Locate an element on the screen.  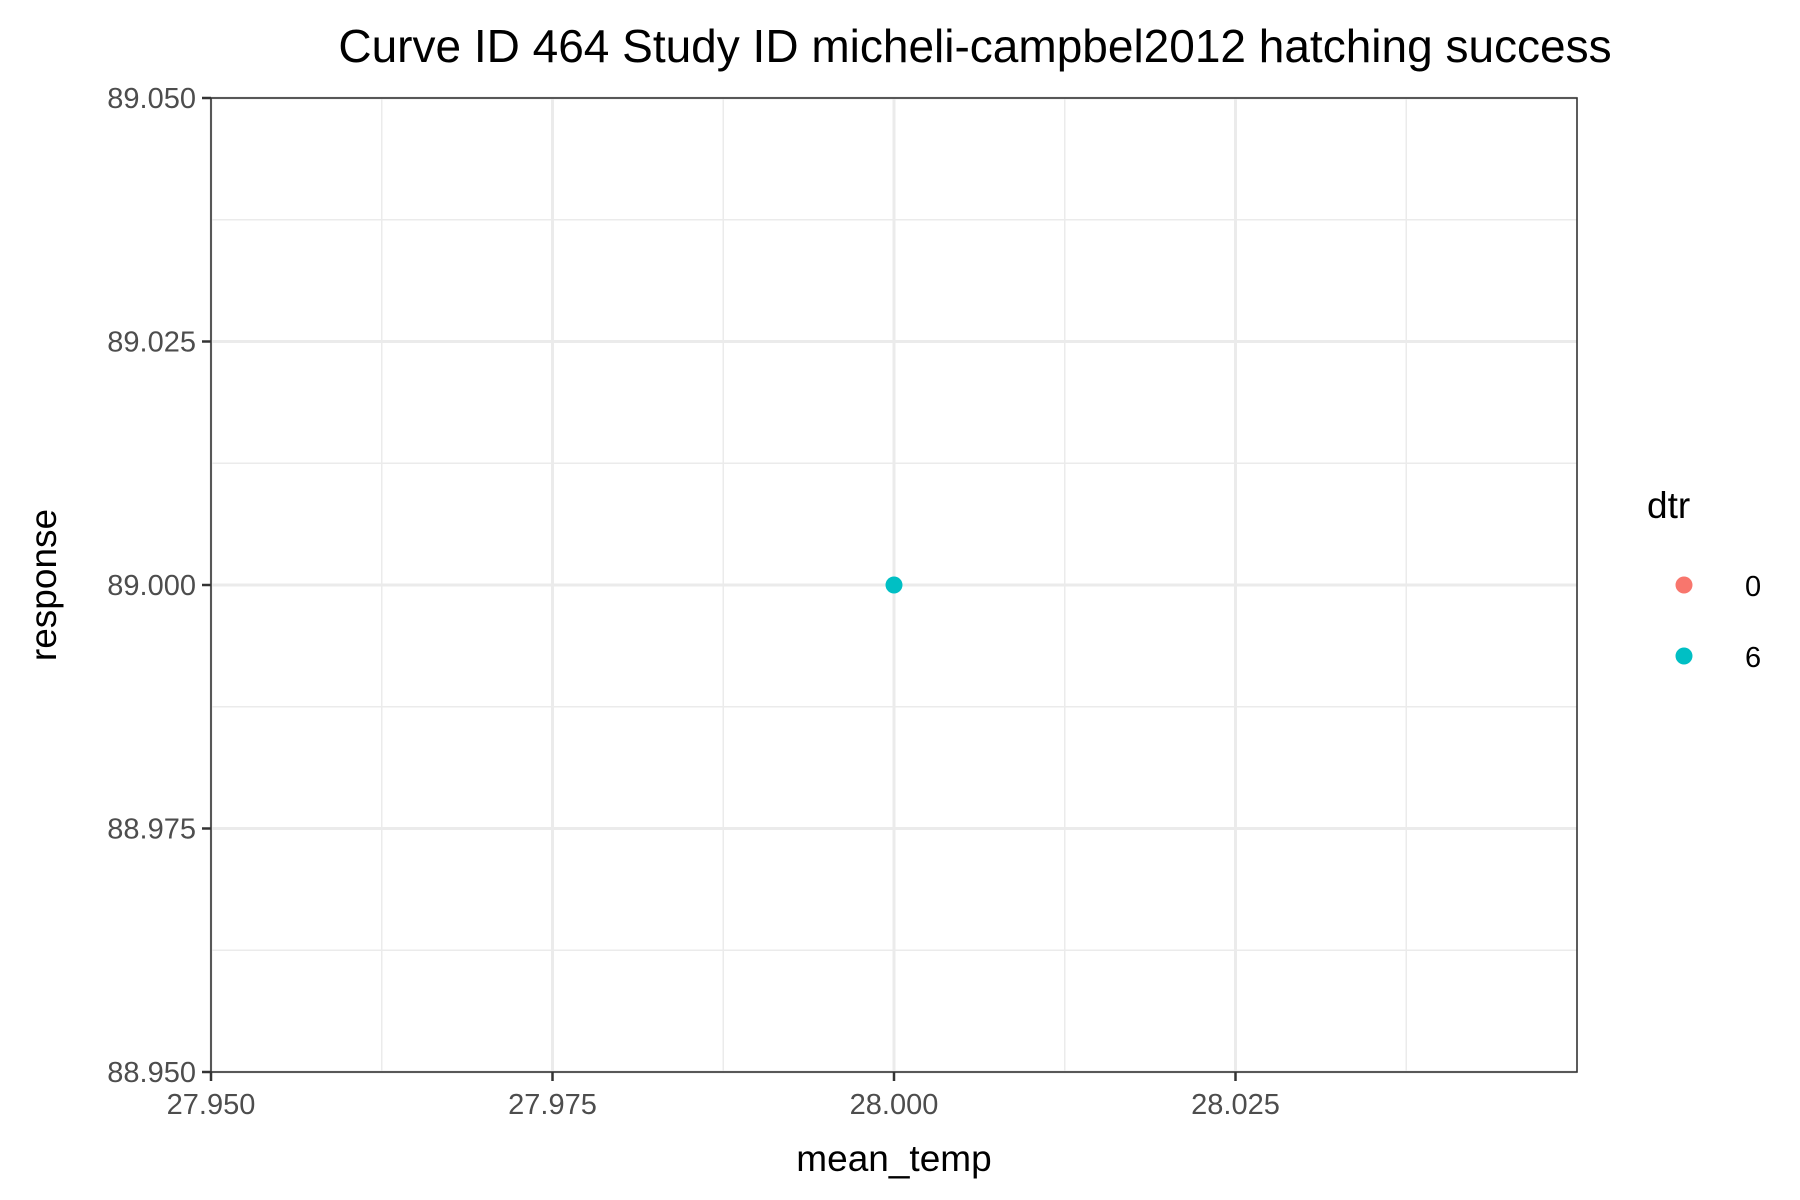
legend-label: 0 is located at coordinates (1753, 587).